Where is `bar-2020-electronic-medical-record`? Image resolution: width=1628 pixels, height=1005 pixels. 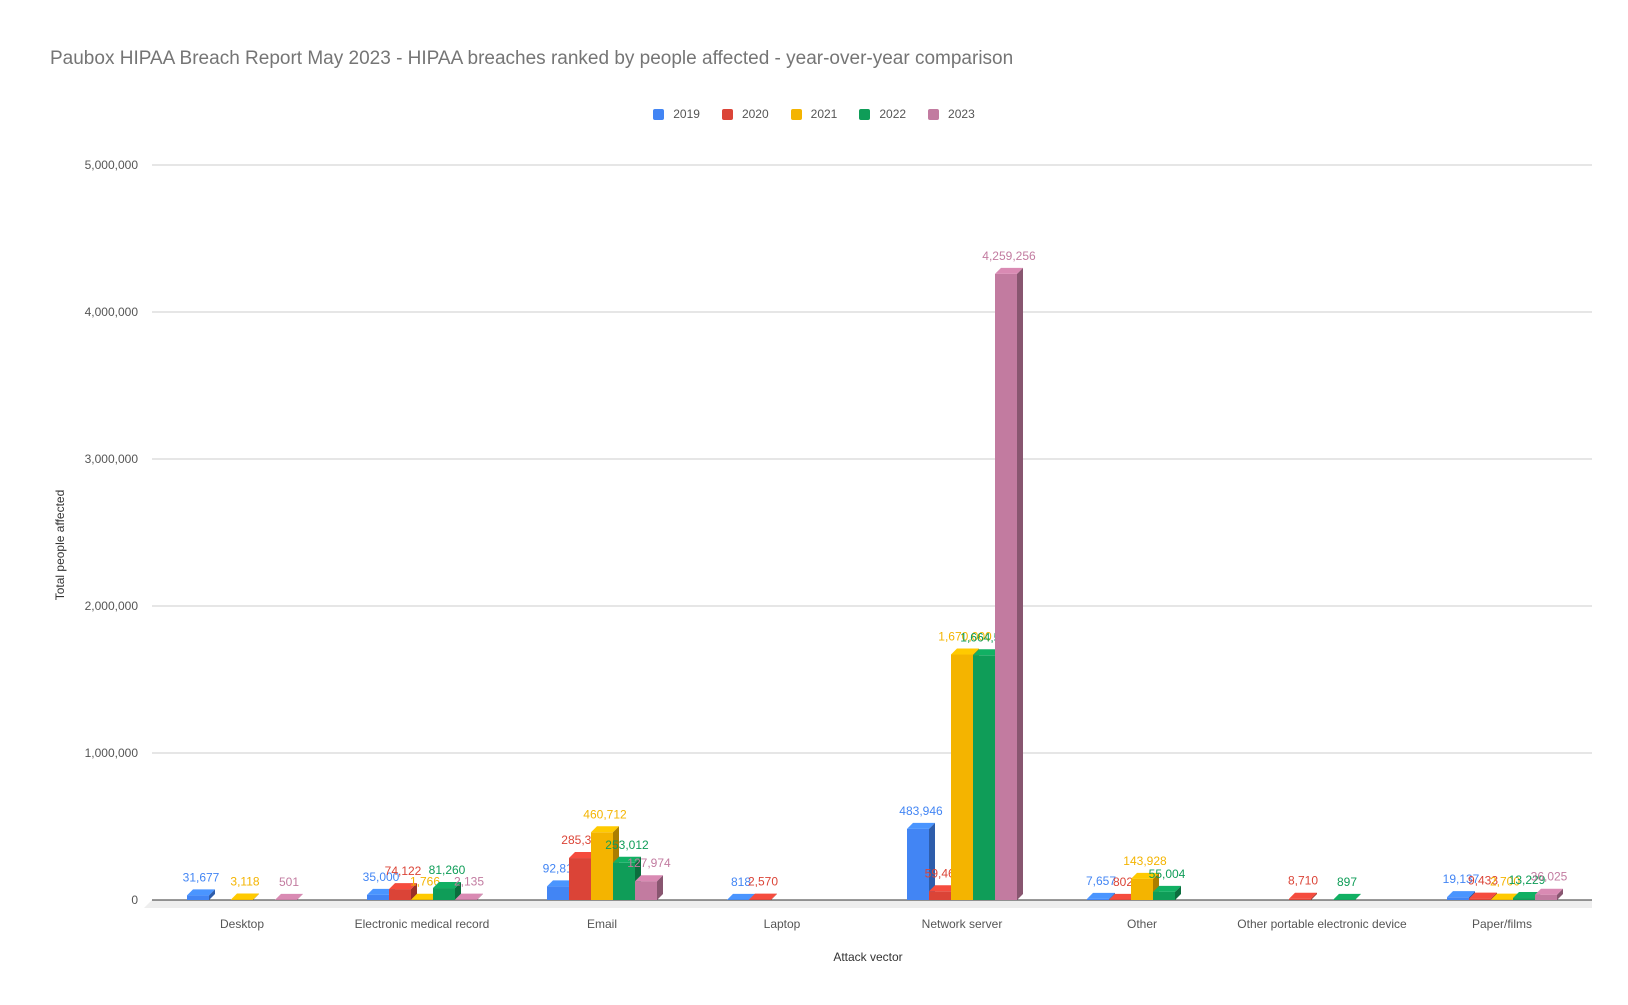
bar-2020-electronic-medical-record is located at coordinates (400, 894).